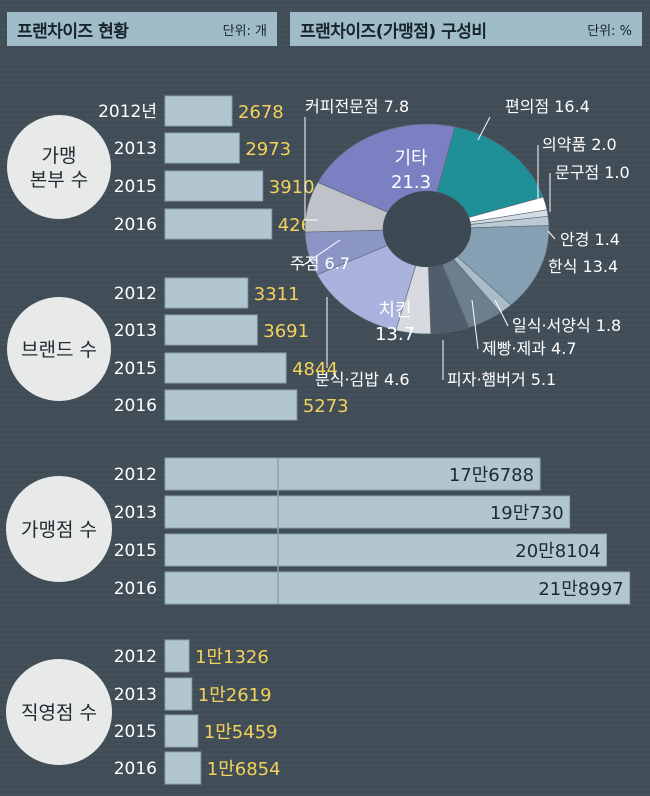 The width and height of the screenshot is (650, 796). I want to click on pie-label: 커피전문점 7.8, so click(357, 106).